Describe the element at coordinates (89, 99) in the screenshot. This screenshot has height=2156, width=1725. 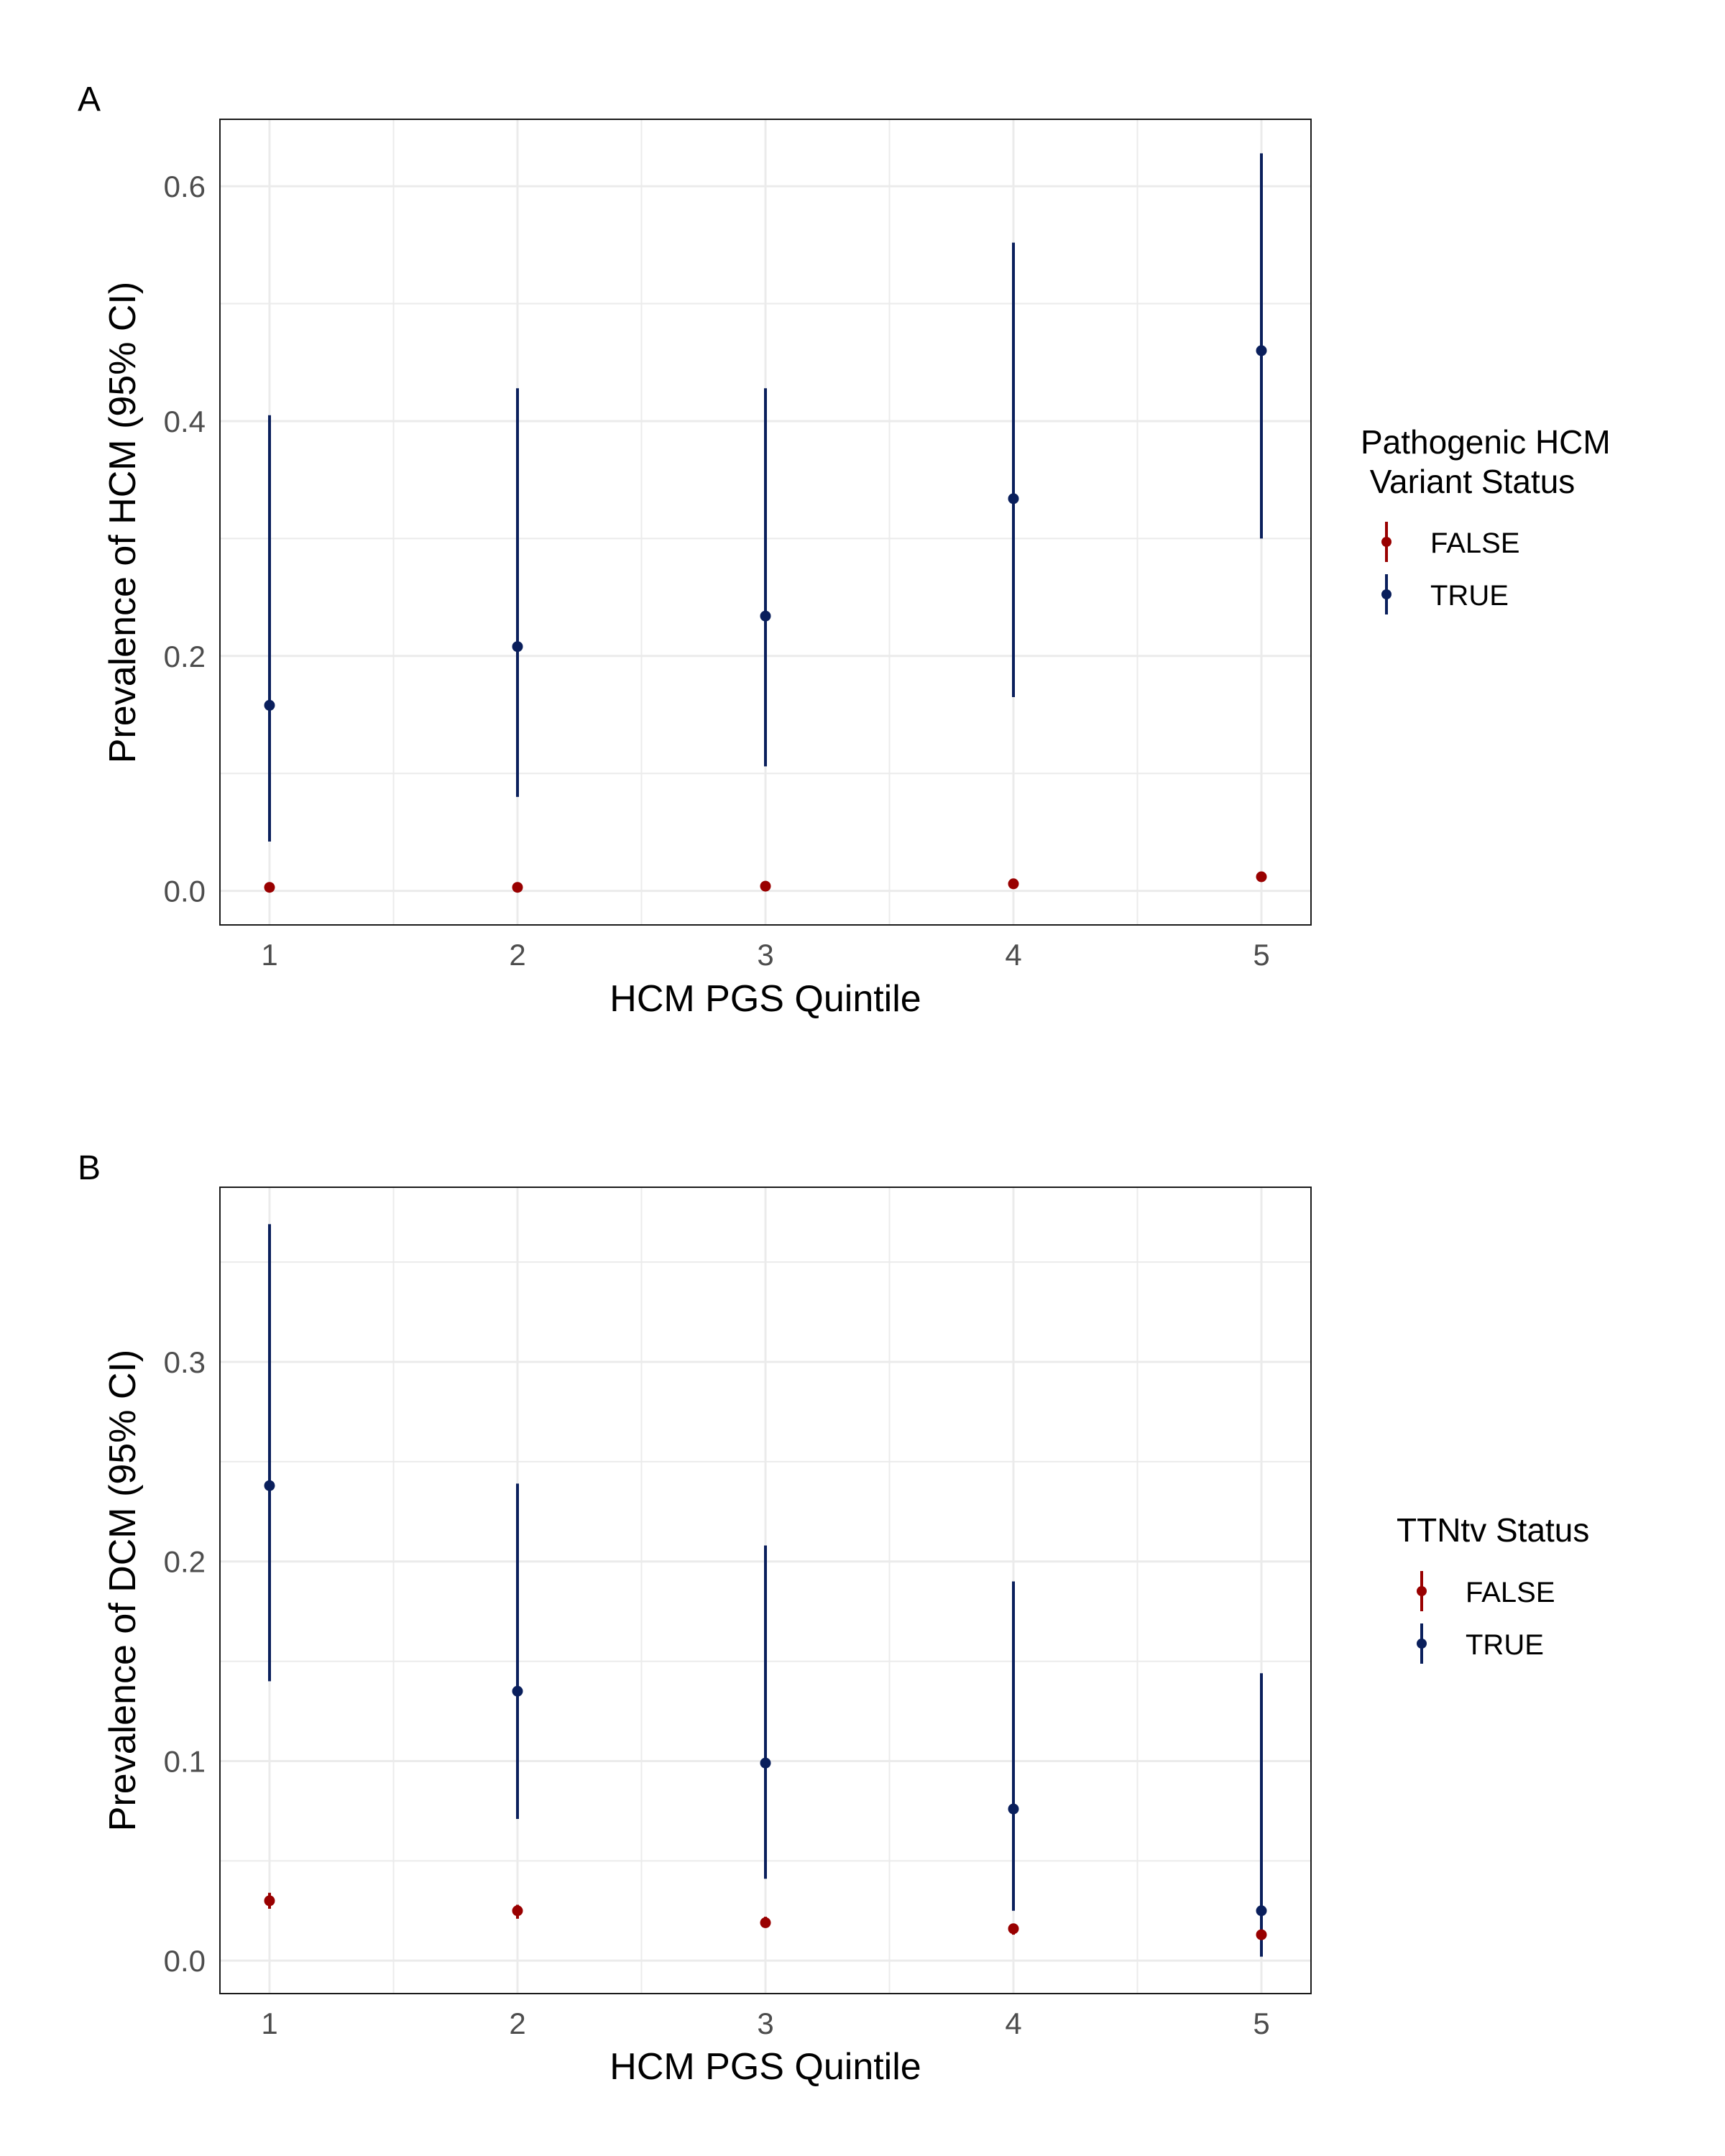
I see `panel-label: A` at that location.